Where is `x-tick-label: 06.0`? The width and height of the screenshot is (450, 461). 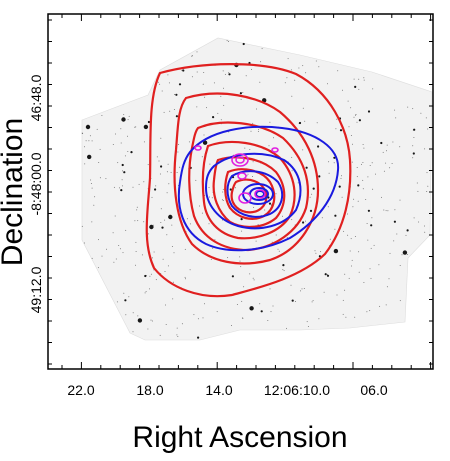 x-tick-label: 06.0 is located at coordinates (373, 390).